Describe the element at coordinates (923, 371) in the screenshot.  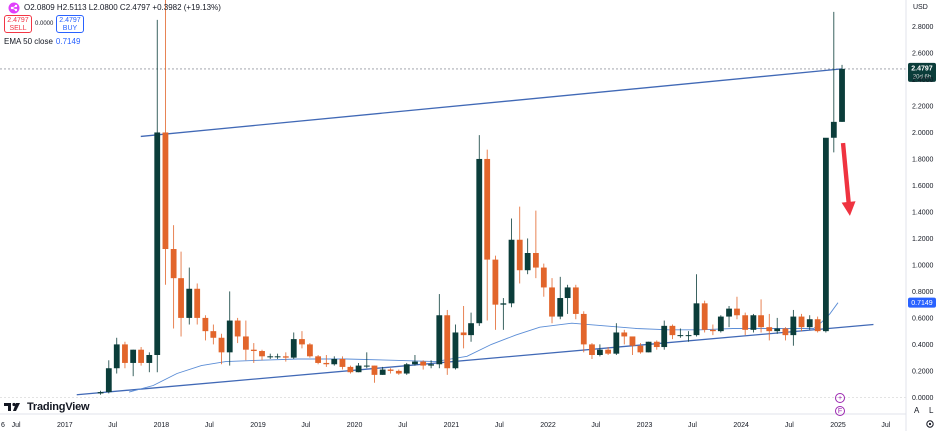
I see `y-tick-label: 0.2000` at that location.